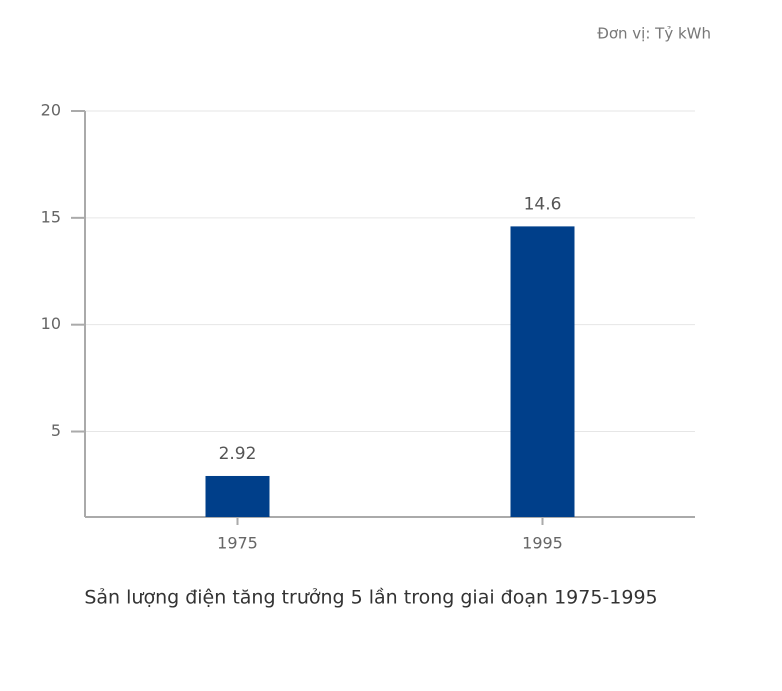 The height and width of the screenshot is (691, 782). What do you see at coordinates (654, 34) in the screenshot?
I see `unit-label: Đơn vị: Tỷ kWh` at bounding box center [654, 34].